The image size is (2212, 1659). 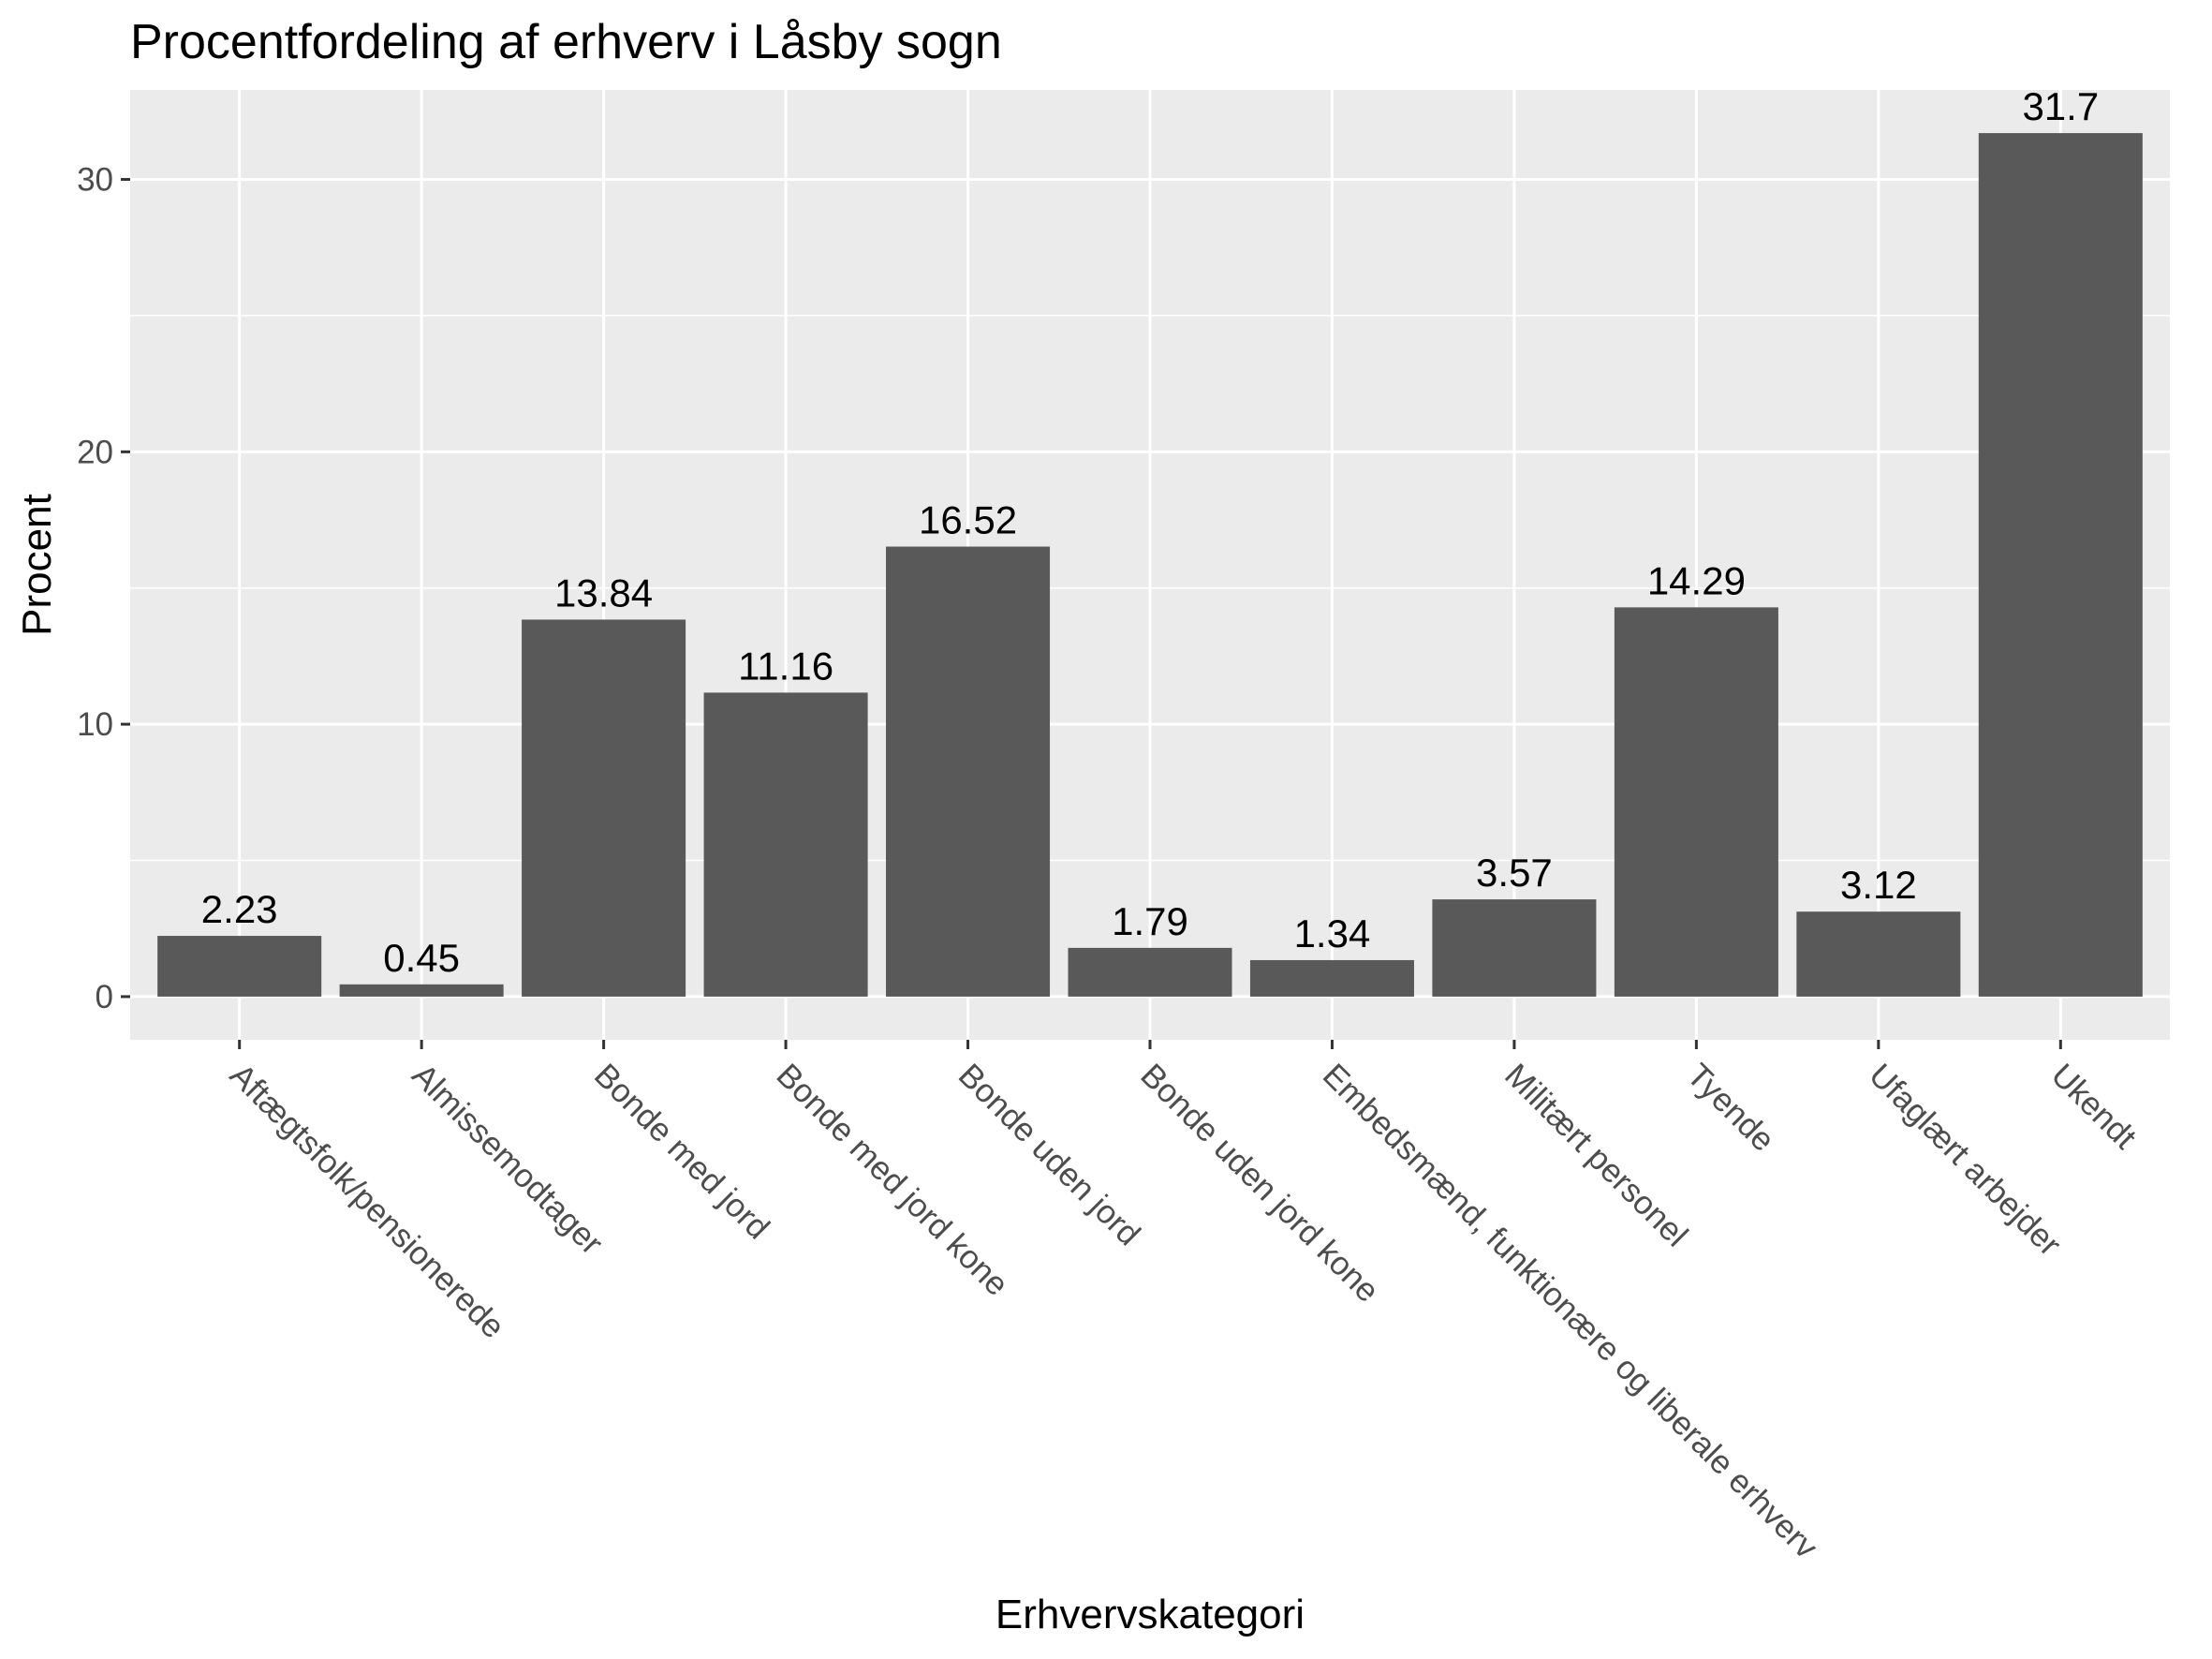 I want to click on data-label: 16.52, so click(x=968, y=520).